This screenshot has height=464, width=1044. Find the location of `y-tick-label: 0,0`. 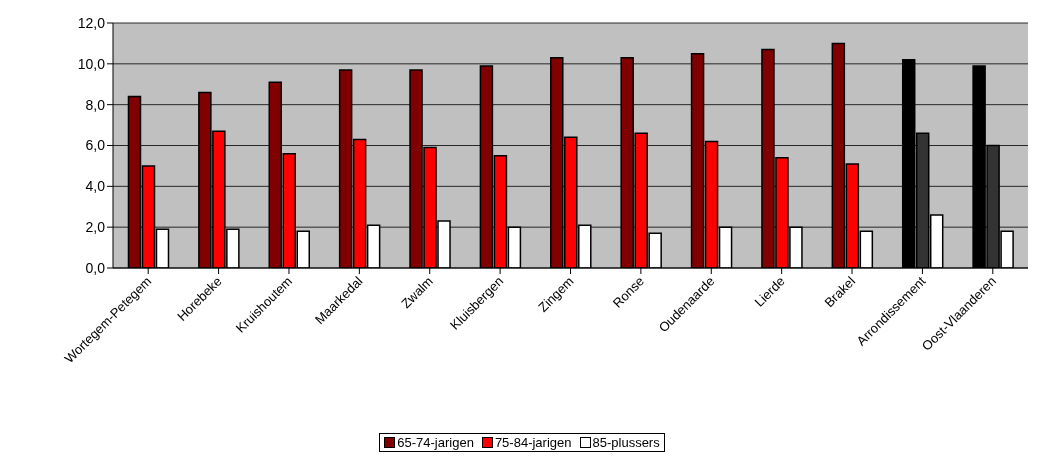

y-tick-label: 0,0 is located at coordinates (95, 267).